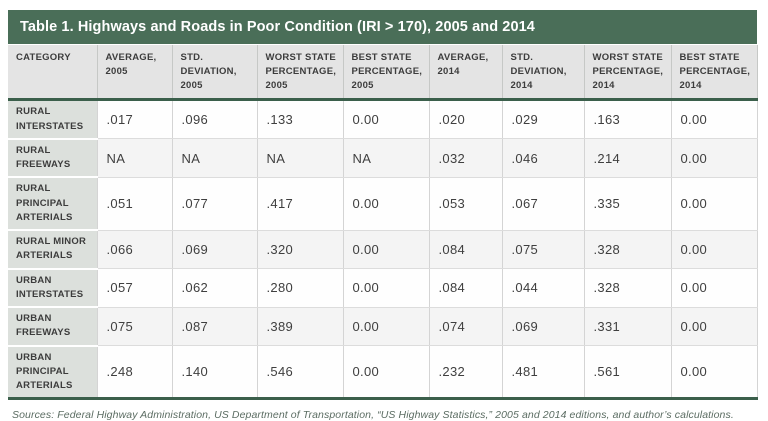  I want to click on table-cell: .053, so click(465, 204).